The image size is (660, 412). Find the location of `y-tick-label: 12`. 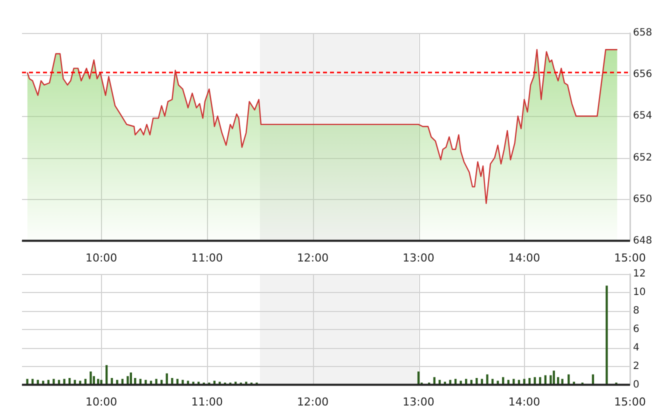

y-tick-label: 12 is located at coordinates (639, 274).